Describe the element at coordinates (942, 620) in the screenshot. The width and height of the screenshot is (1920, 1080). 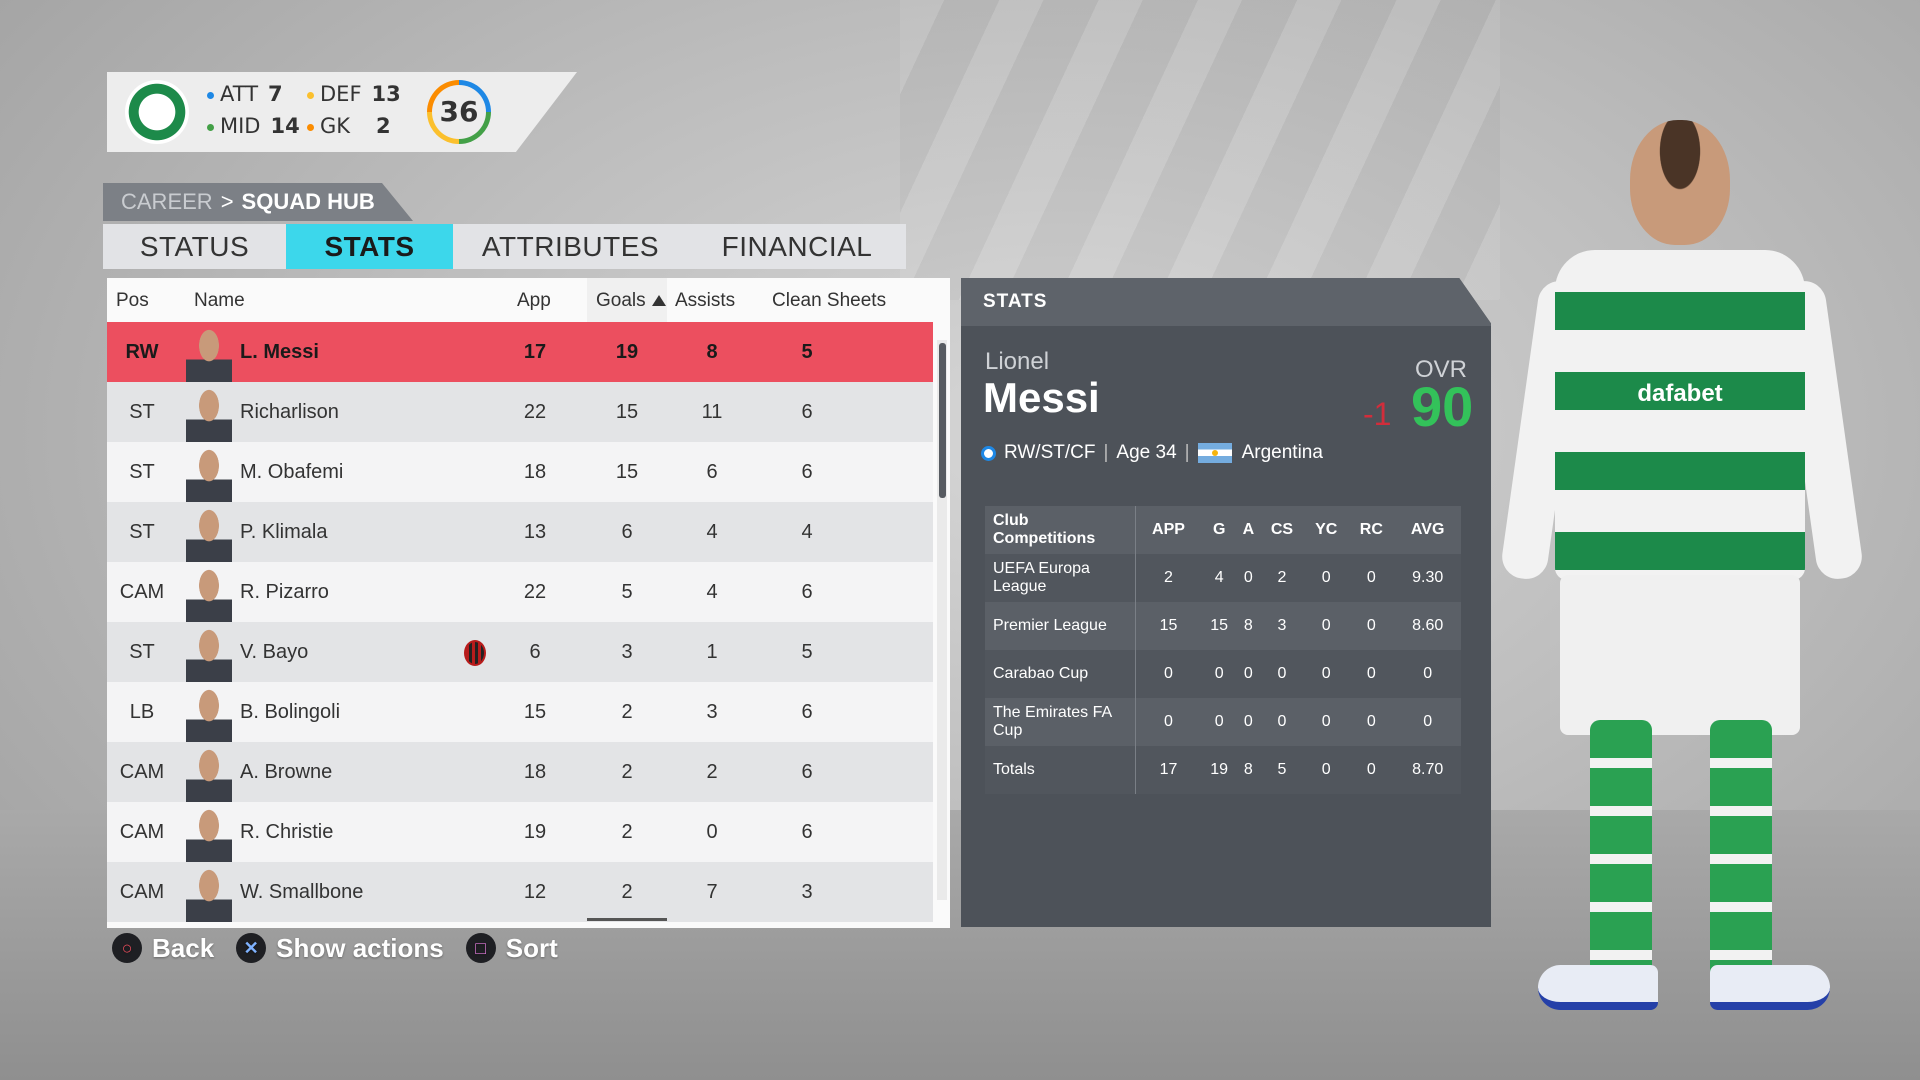
I see `table-scrollbar` at that location.